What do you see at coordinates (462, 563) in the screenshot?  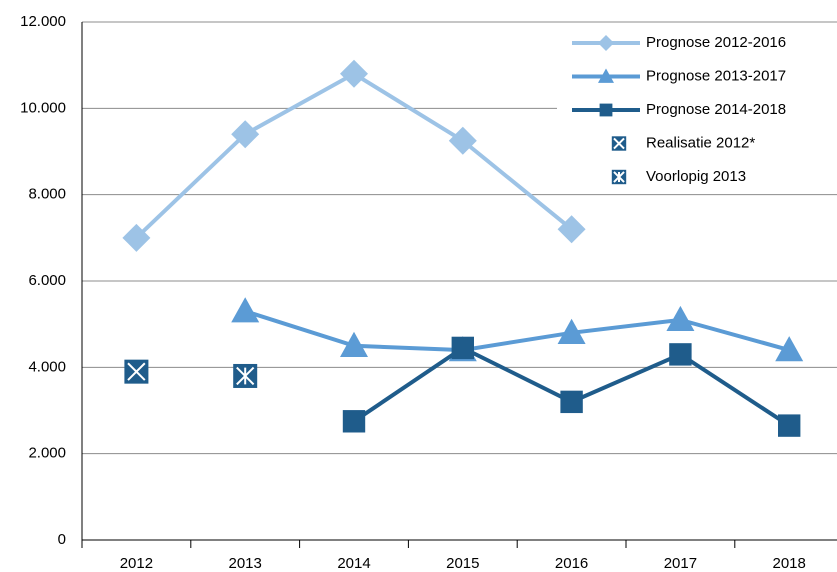 I see `x-tick-label: 2015` at bounding box center [462, 563].